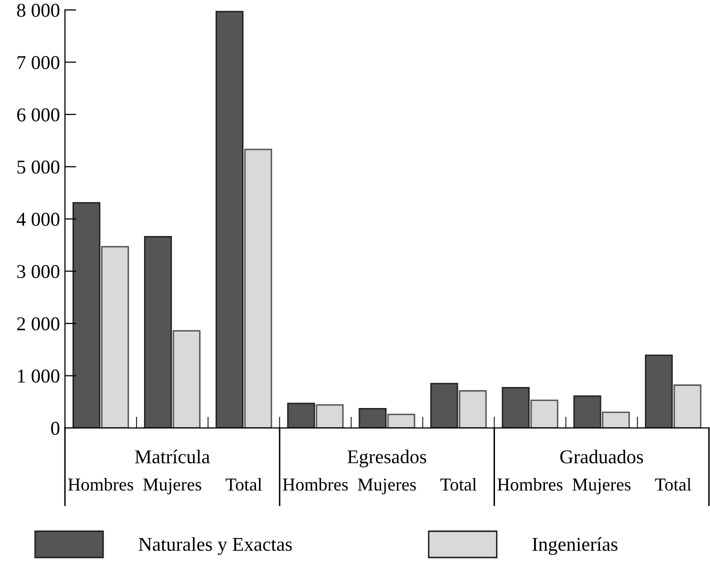 The height and width of the screenshot is (575, 710). I want to click on legend-label: Ingenierías, so click(575, 546).